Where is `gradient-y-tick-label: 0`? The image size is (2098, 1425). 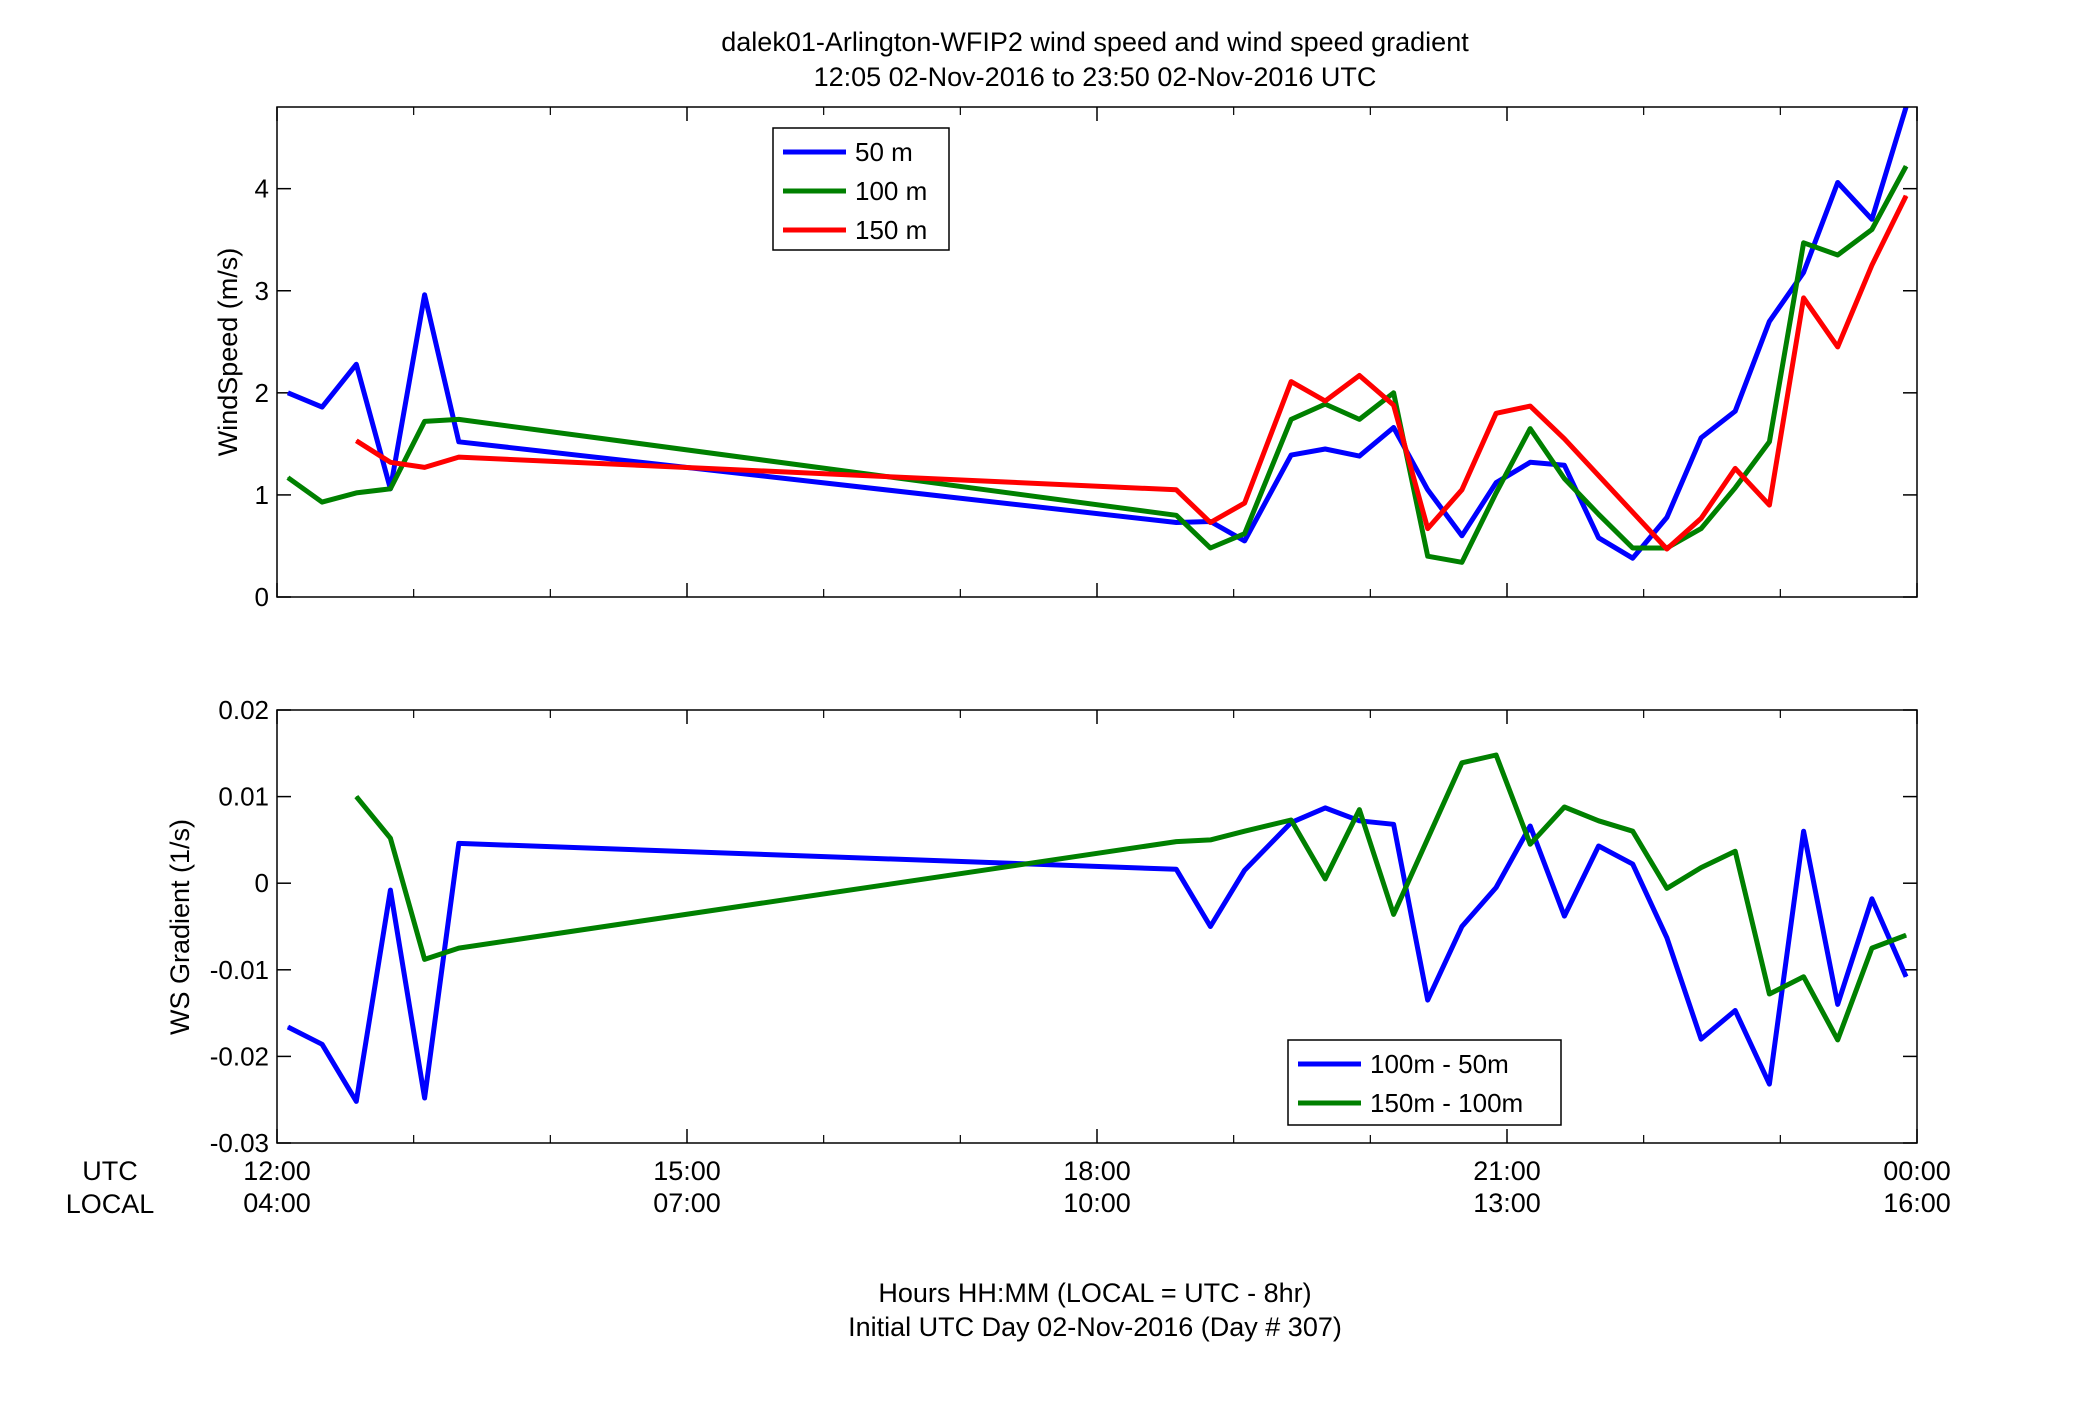 gradient-y-tick-label: 0 is located at coordinates (262, 883).